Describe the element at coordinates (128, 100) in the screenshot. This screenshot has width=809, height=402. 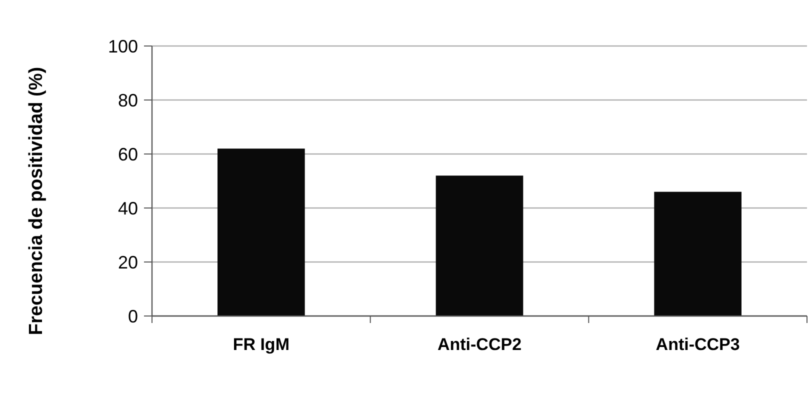
I see `y-tick-label: 80` at that location.